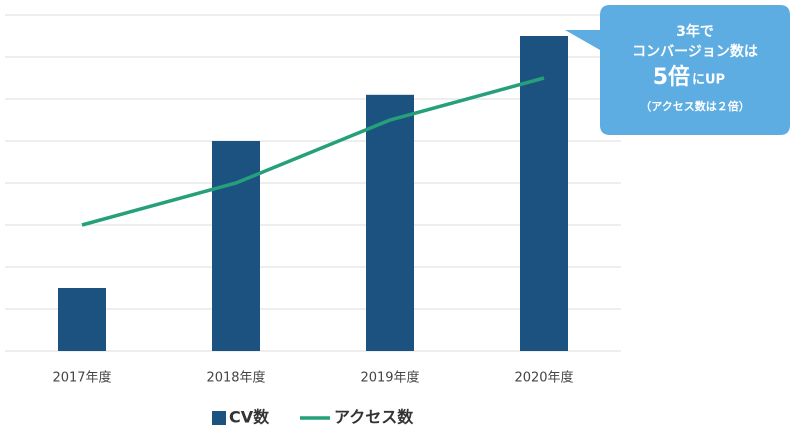 This screenshot has height=439, width=800. What do you see at coordinates (249, 417) in the screenshot?
I see `legend-label: CV数` at bounding box center [249, 417].